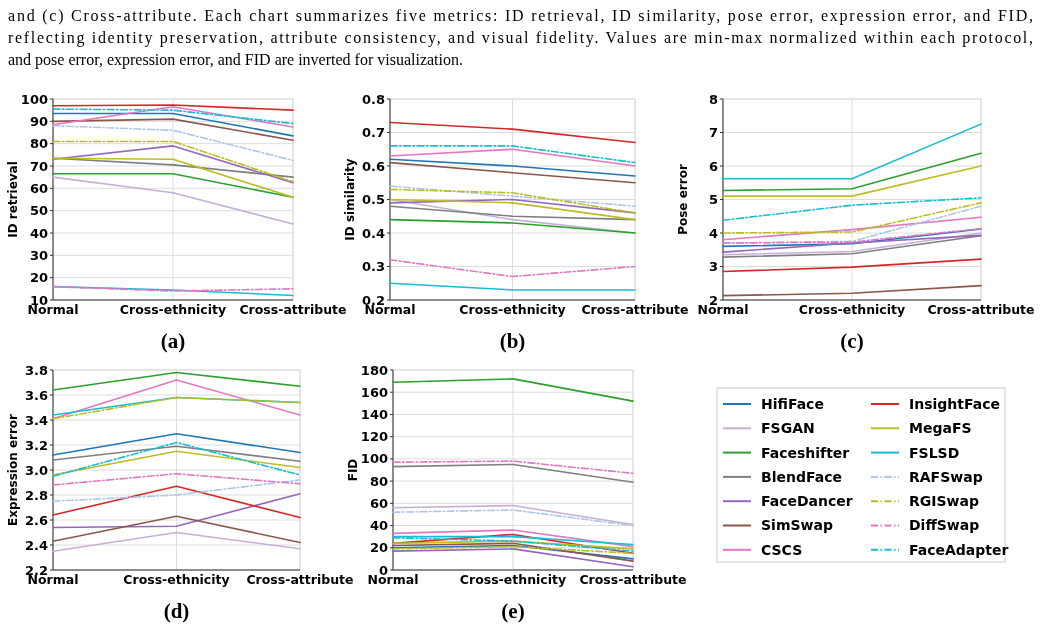 This screenshot has width=1041, height=633. Describe the element at coordinates (38, 121) in the screenshot. I see `y-tick-label: 90` at that location.